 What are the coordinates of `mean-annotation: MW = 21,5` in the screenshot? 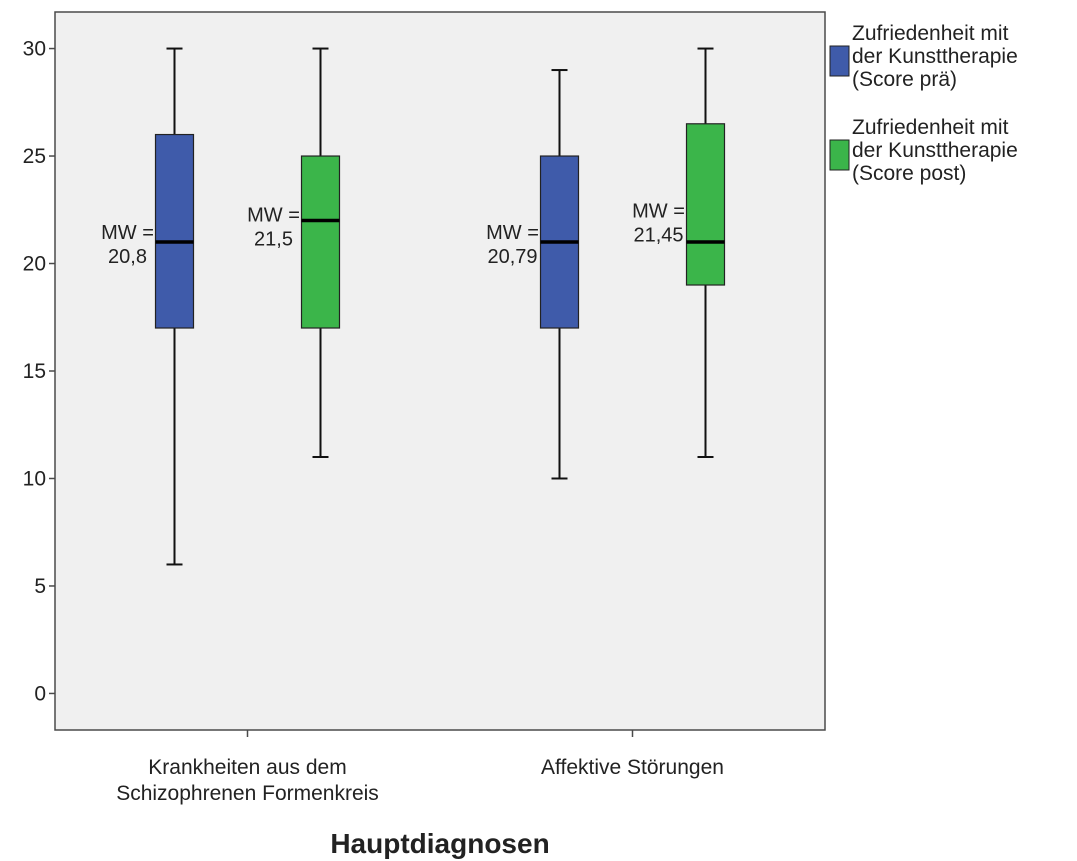 It's located at (273, 228).